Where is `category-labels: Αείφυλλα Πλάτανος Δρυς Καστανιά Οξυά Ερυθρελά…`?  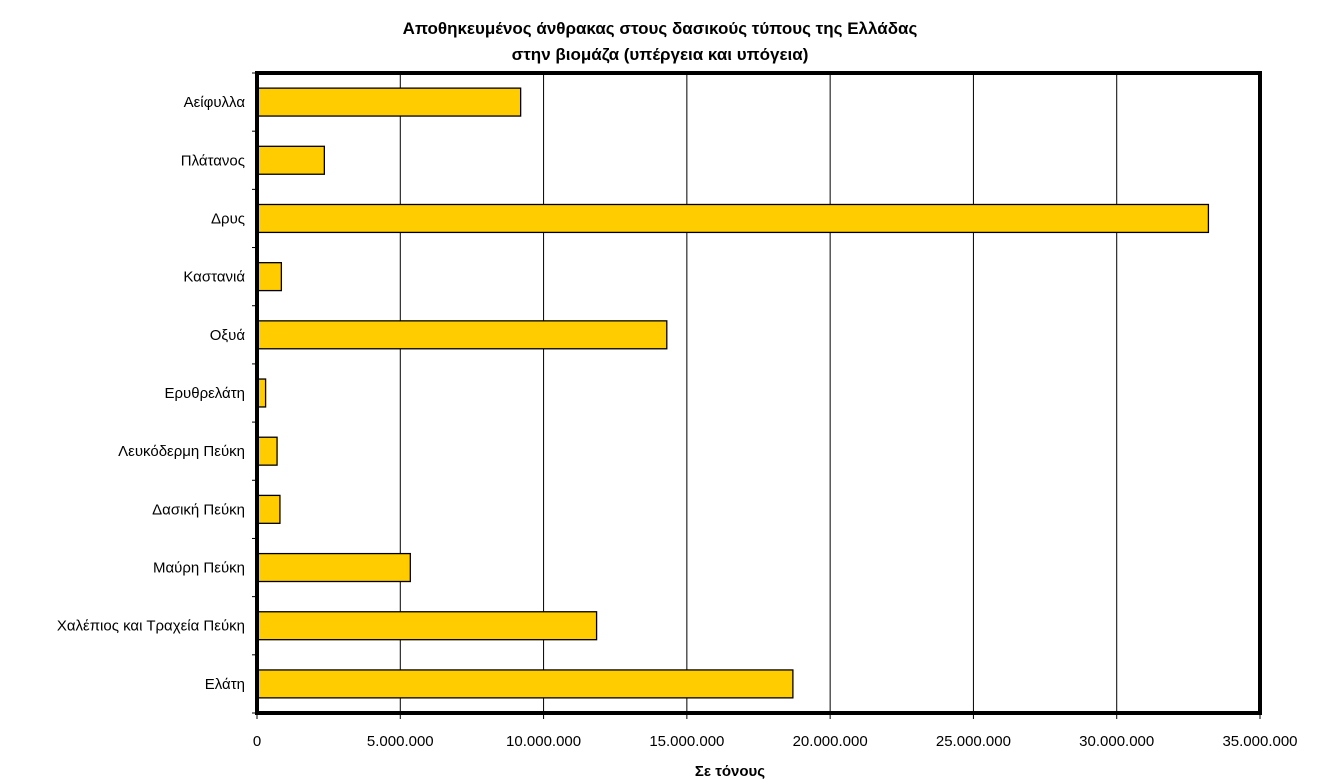
category-labels: Αείφυλλα Πλάτανος Δρυς Καστανιά Οξυά Ερυθρελά… is located at coordinates (151, 393).